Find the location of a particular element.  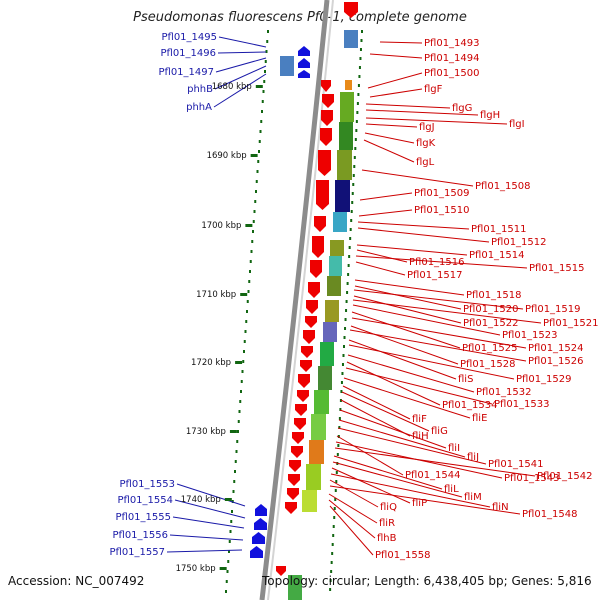

forward-gene-label: flgF is located at coordinates (433, 89).